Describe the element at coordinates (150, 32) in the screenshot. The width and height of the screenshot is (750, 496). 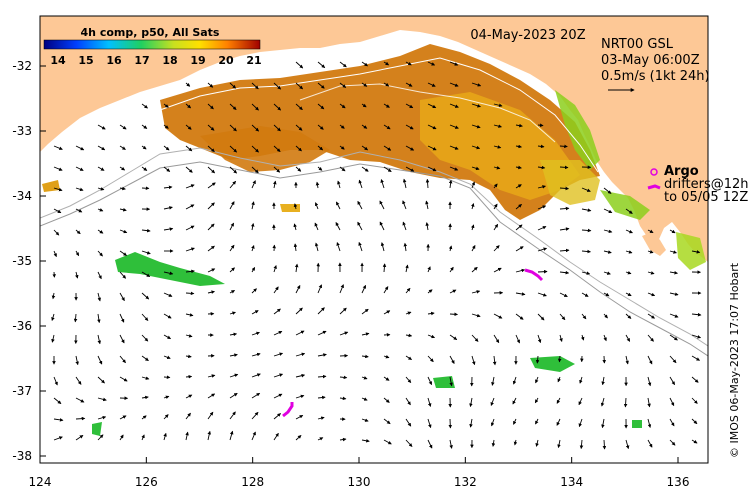
I see `colorbar-title: 4h comp, p50, All Sats` at that location.